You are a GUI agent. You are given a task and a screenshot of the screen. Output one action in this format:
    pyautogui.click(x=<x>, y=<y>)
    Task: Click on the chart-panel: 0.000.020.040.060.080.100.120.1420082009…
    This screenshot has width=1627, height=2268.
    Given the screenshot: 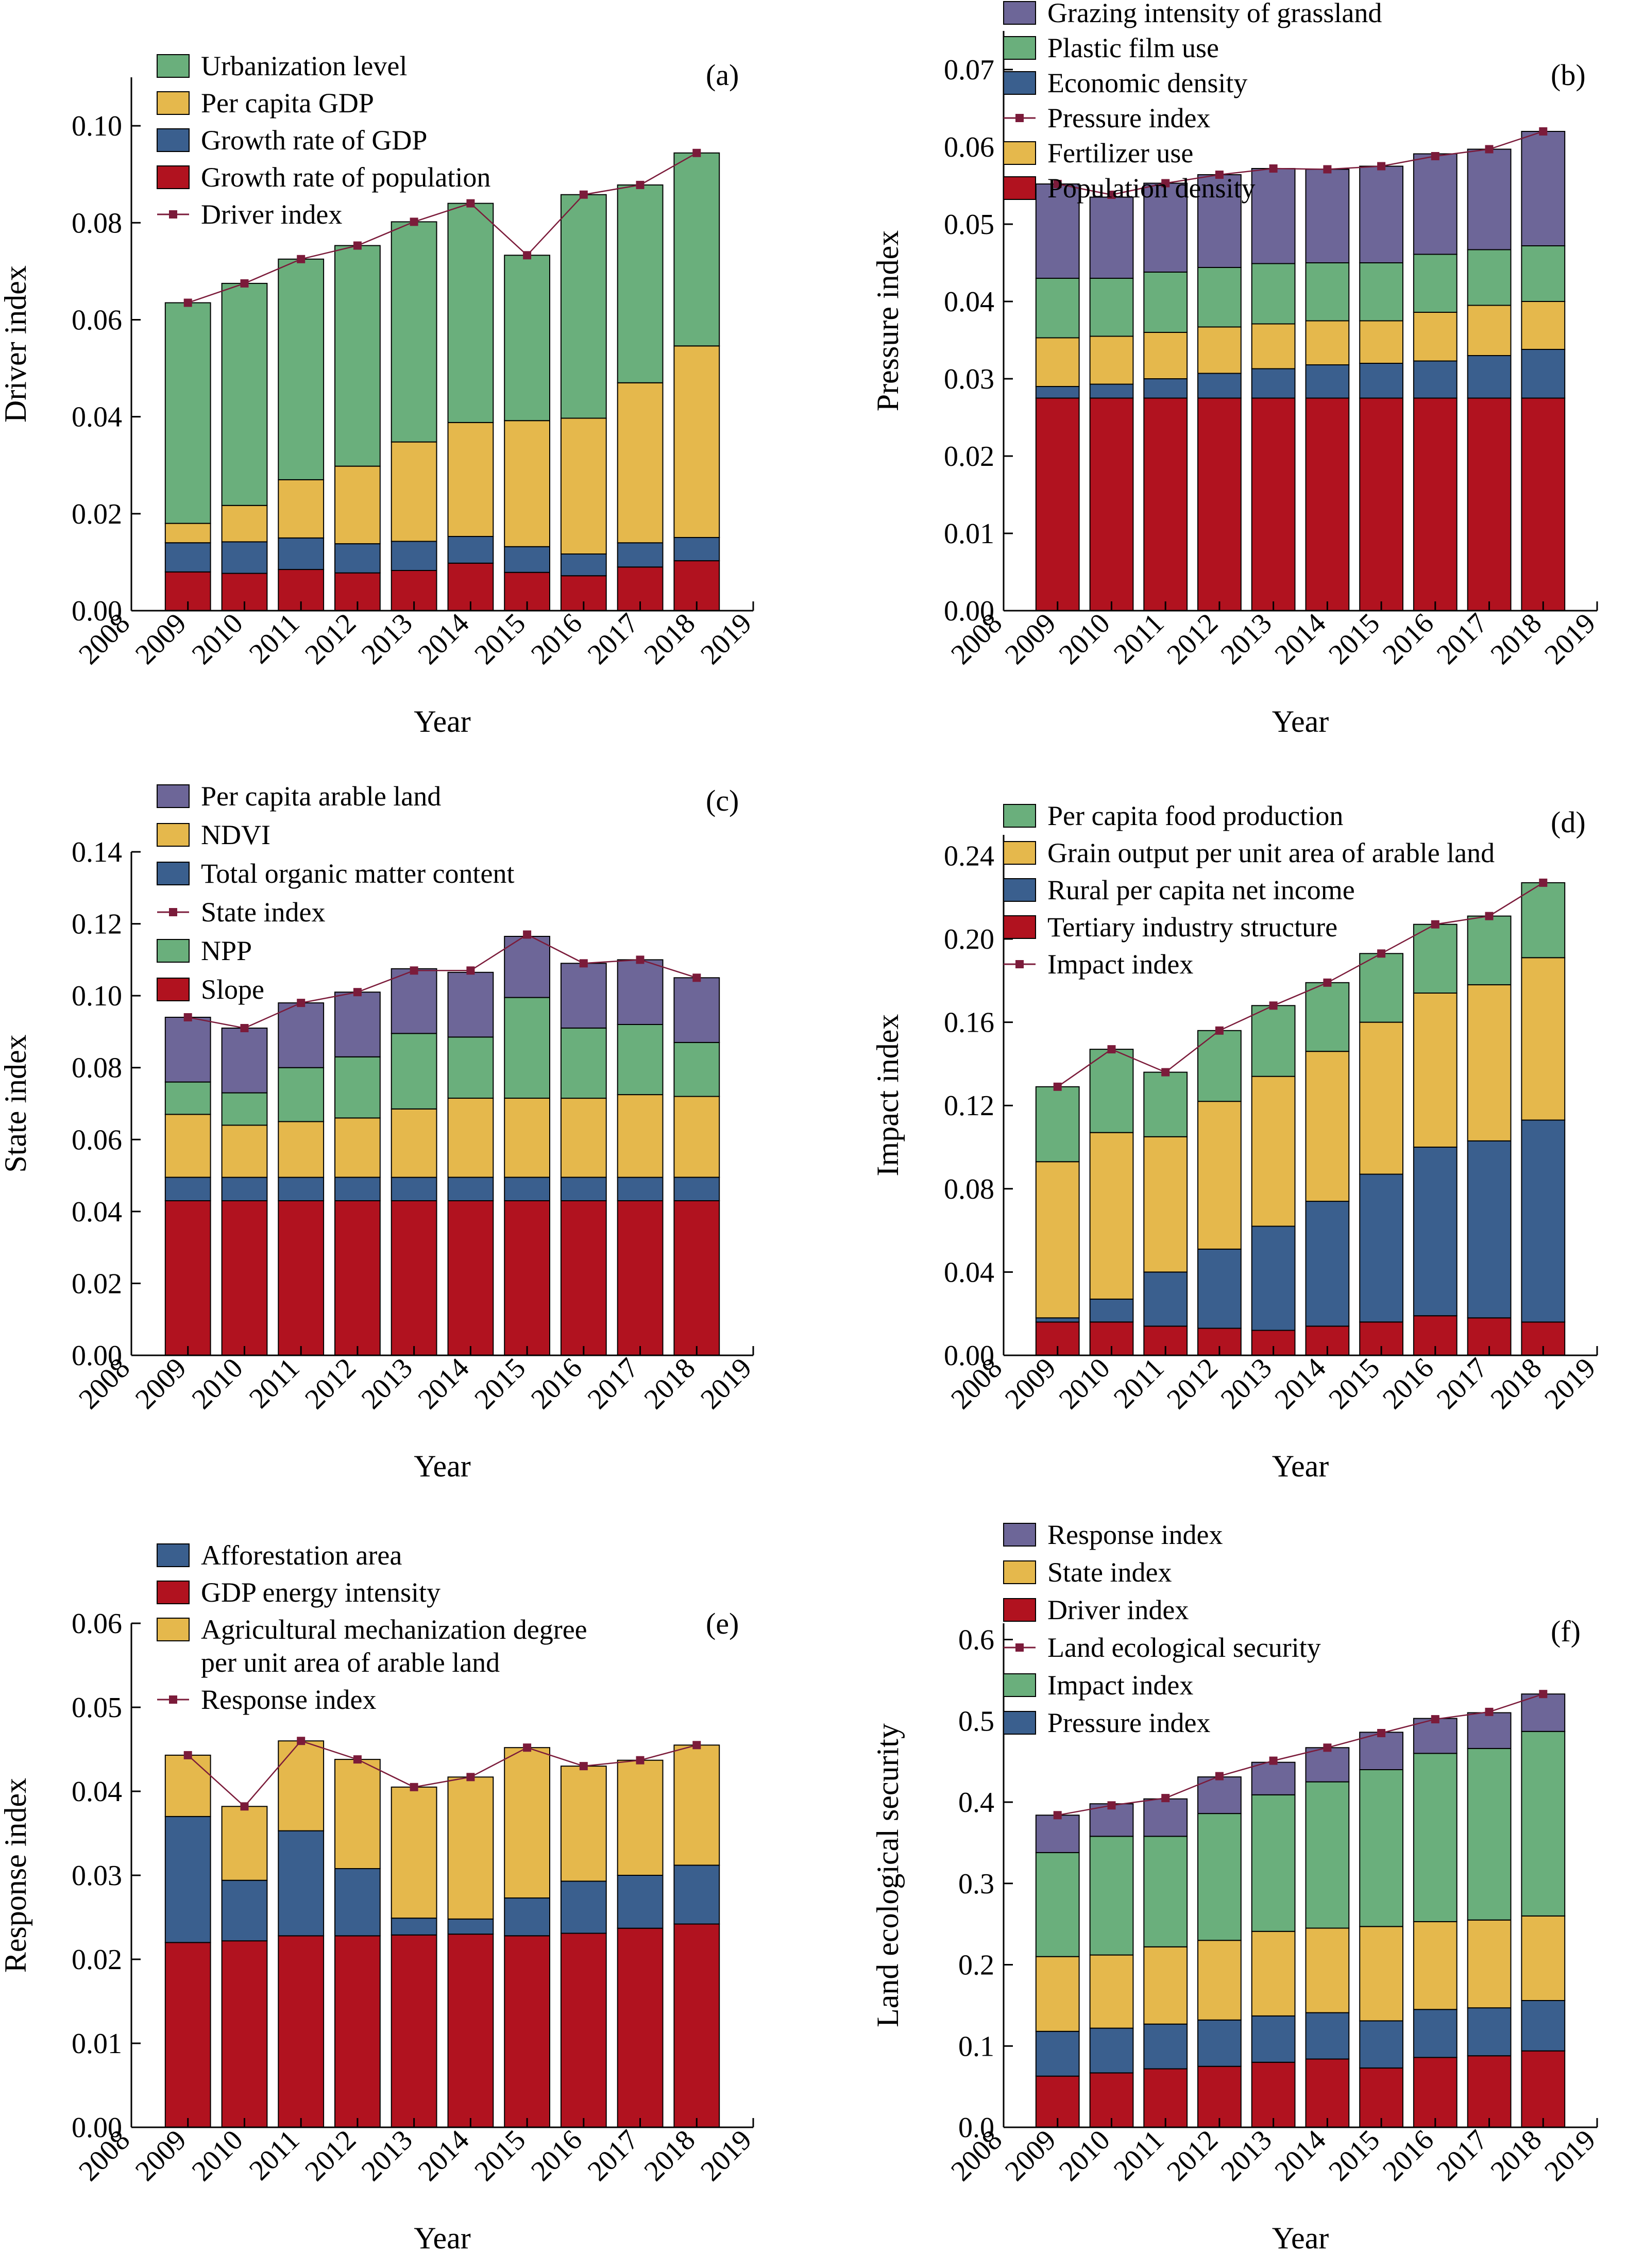 What is the action you would take?
    pyautogui.click(x=379, y=1132)
    